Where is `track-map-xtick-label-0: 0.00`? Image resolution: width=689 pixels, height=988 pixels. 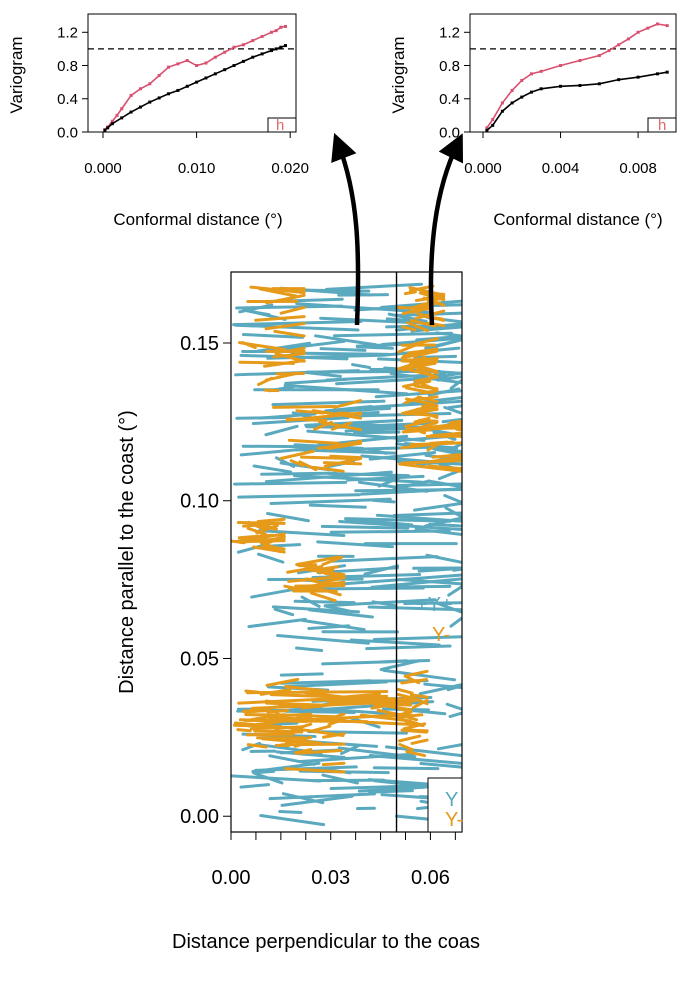 track-map-xtick-label-0: 0.00 is located at coordinates (231, 878).